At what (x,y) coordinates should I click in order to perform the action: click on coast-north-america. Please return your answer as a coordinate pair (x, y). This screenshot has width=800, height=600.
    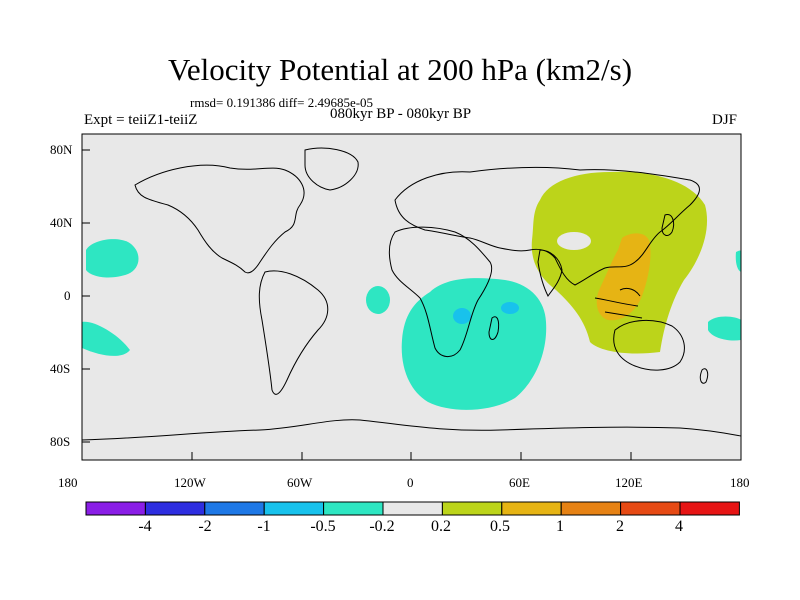
    Looking at the image, I should click on (219, 219).